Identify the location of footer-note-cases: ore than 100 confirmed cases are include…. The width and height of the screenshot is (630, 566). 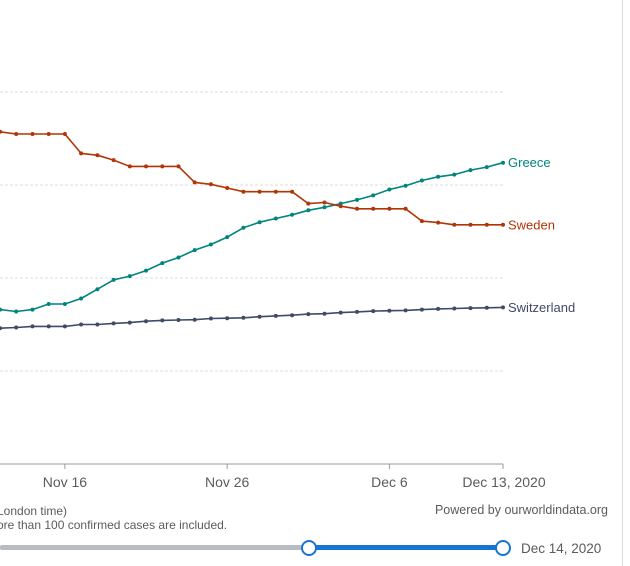
(114, 525).